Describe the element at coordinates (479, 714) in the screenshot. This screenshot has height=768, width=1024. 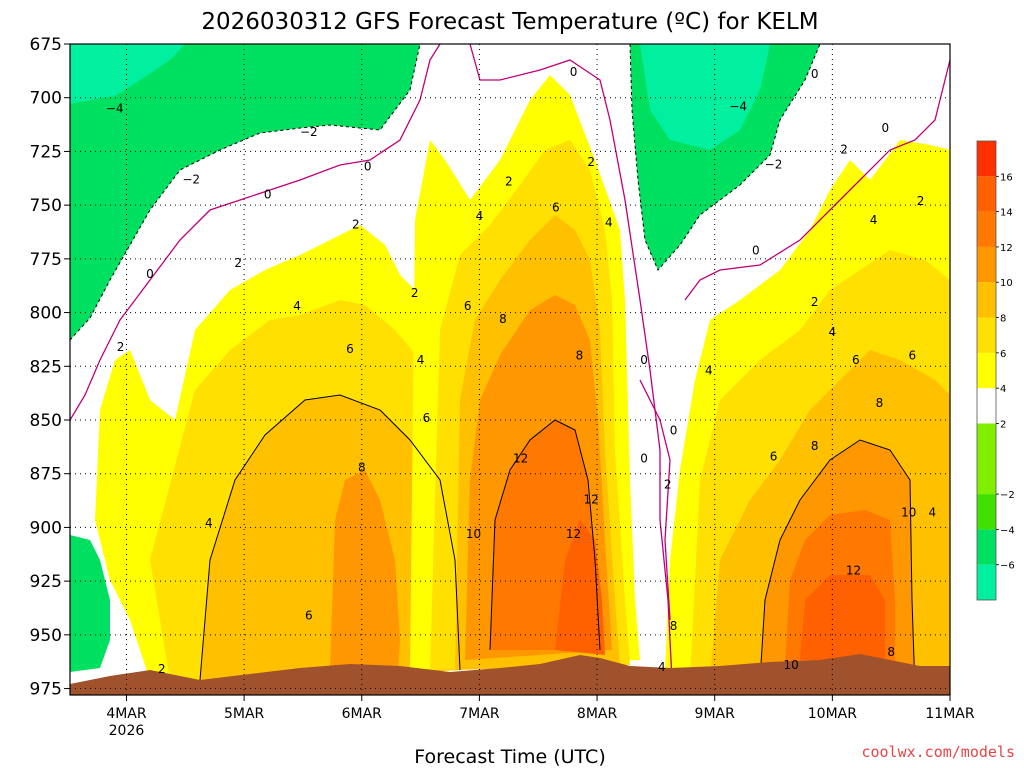
I see `x-tick-label: 7MAR` at that location.